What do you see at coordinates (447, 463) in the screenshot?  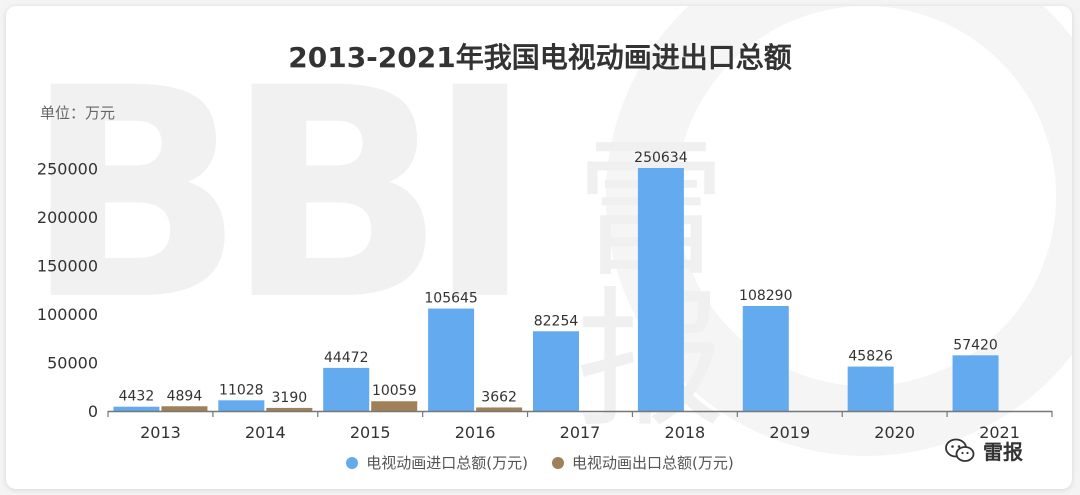 I see `legend-label-import: 电视动画进口总额(万元)` at bounding box center [447, 463].